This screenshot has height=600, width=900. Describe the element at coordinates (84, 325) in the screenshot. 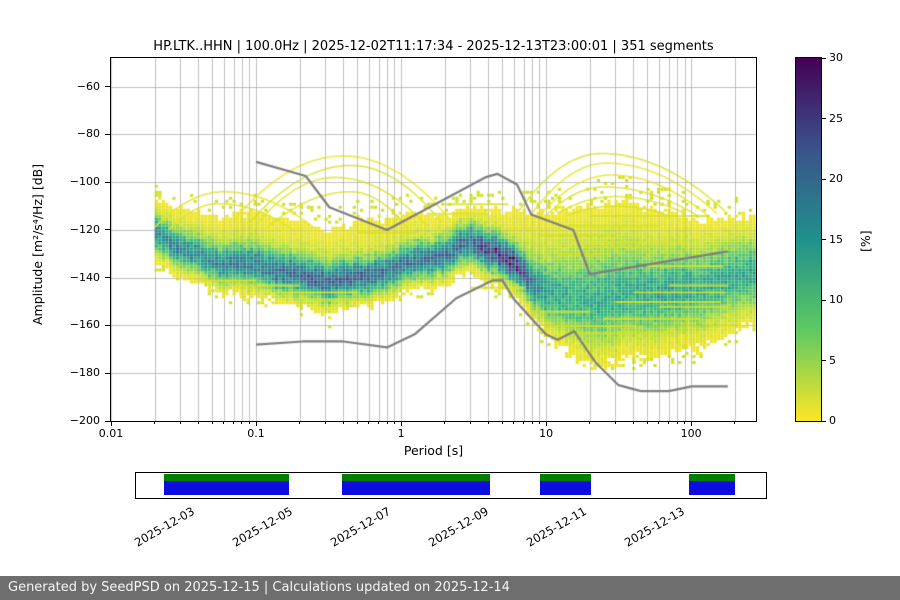

I see `y-tick-label: −160` at that location.